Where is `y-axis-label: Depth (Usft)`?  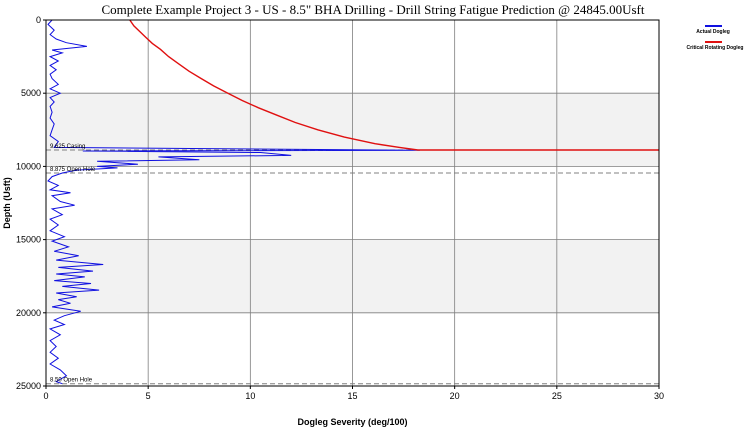 y-axis-label: Depth (Usft) is located at coordinates (7, 203).